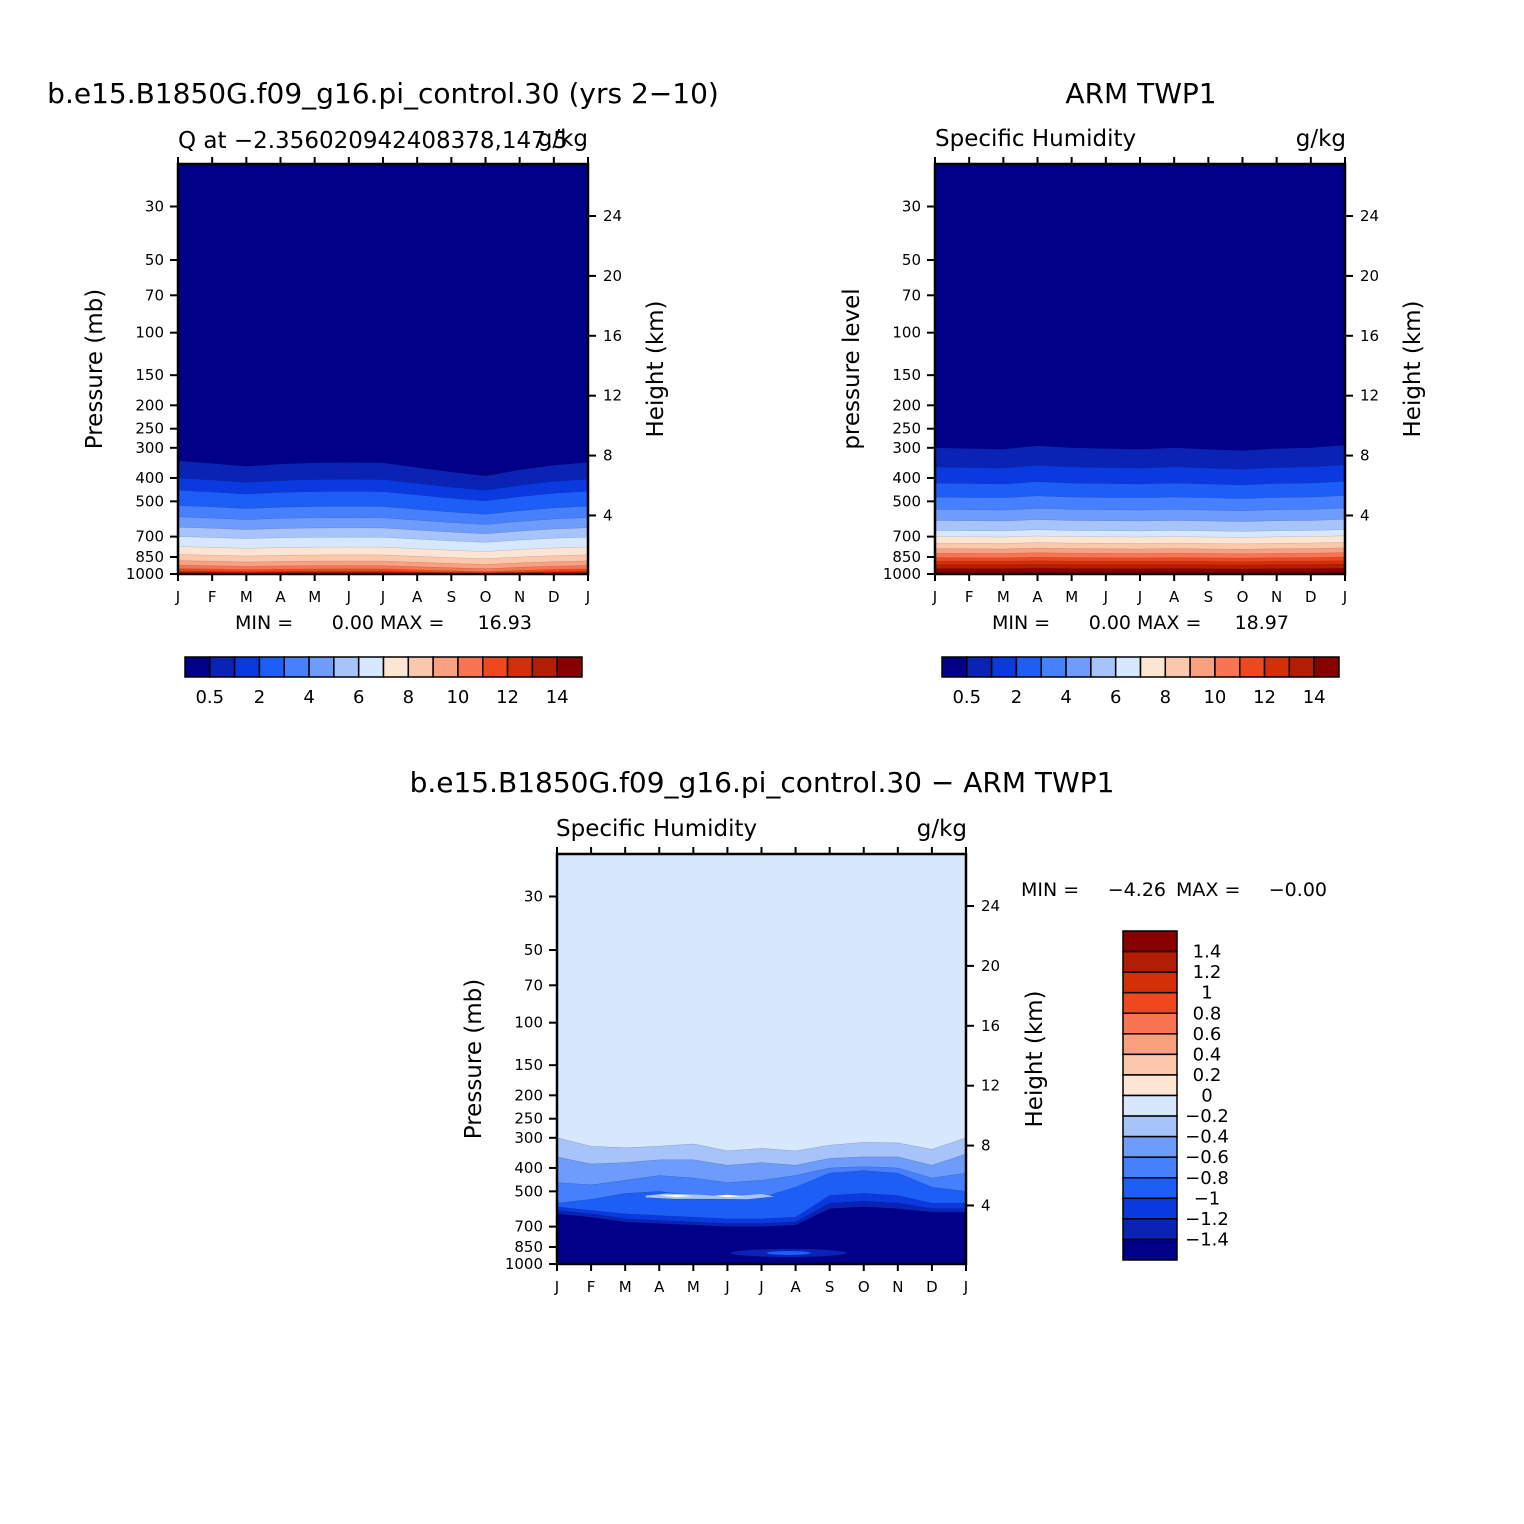 This screenshot has width=1524, height=1524. Describe the element at coordinates (1321, 139) in the screenshot. I see `panel-obs-subtitle-right: g/kg` at that location.